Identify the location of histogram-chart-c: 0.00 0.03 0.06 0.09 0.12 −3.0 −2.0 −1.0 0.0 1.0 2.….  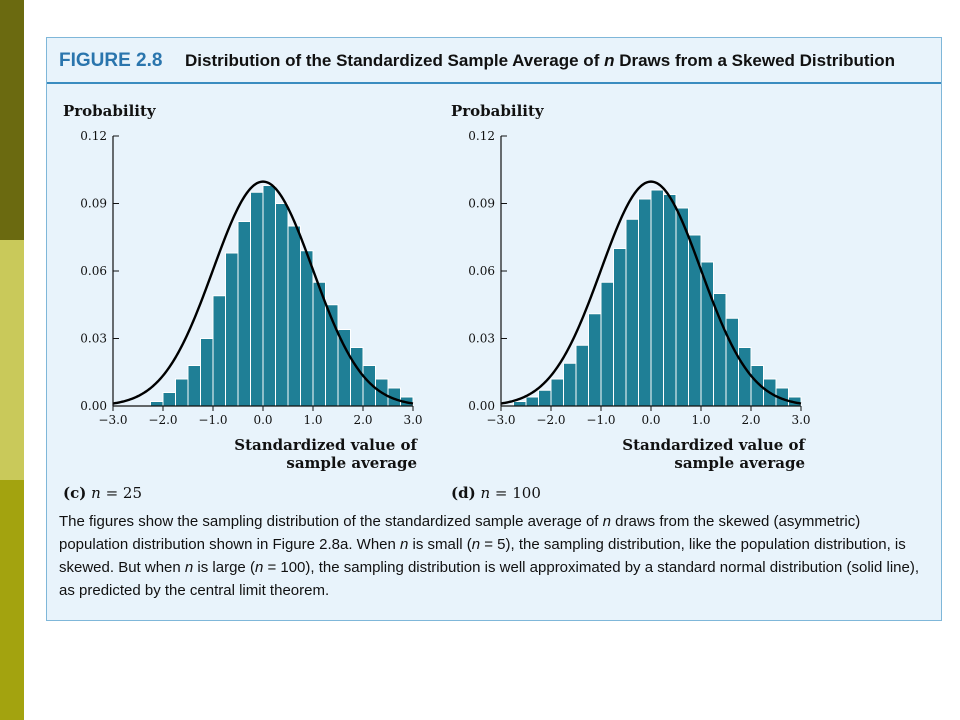
(251, 278).